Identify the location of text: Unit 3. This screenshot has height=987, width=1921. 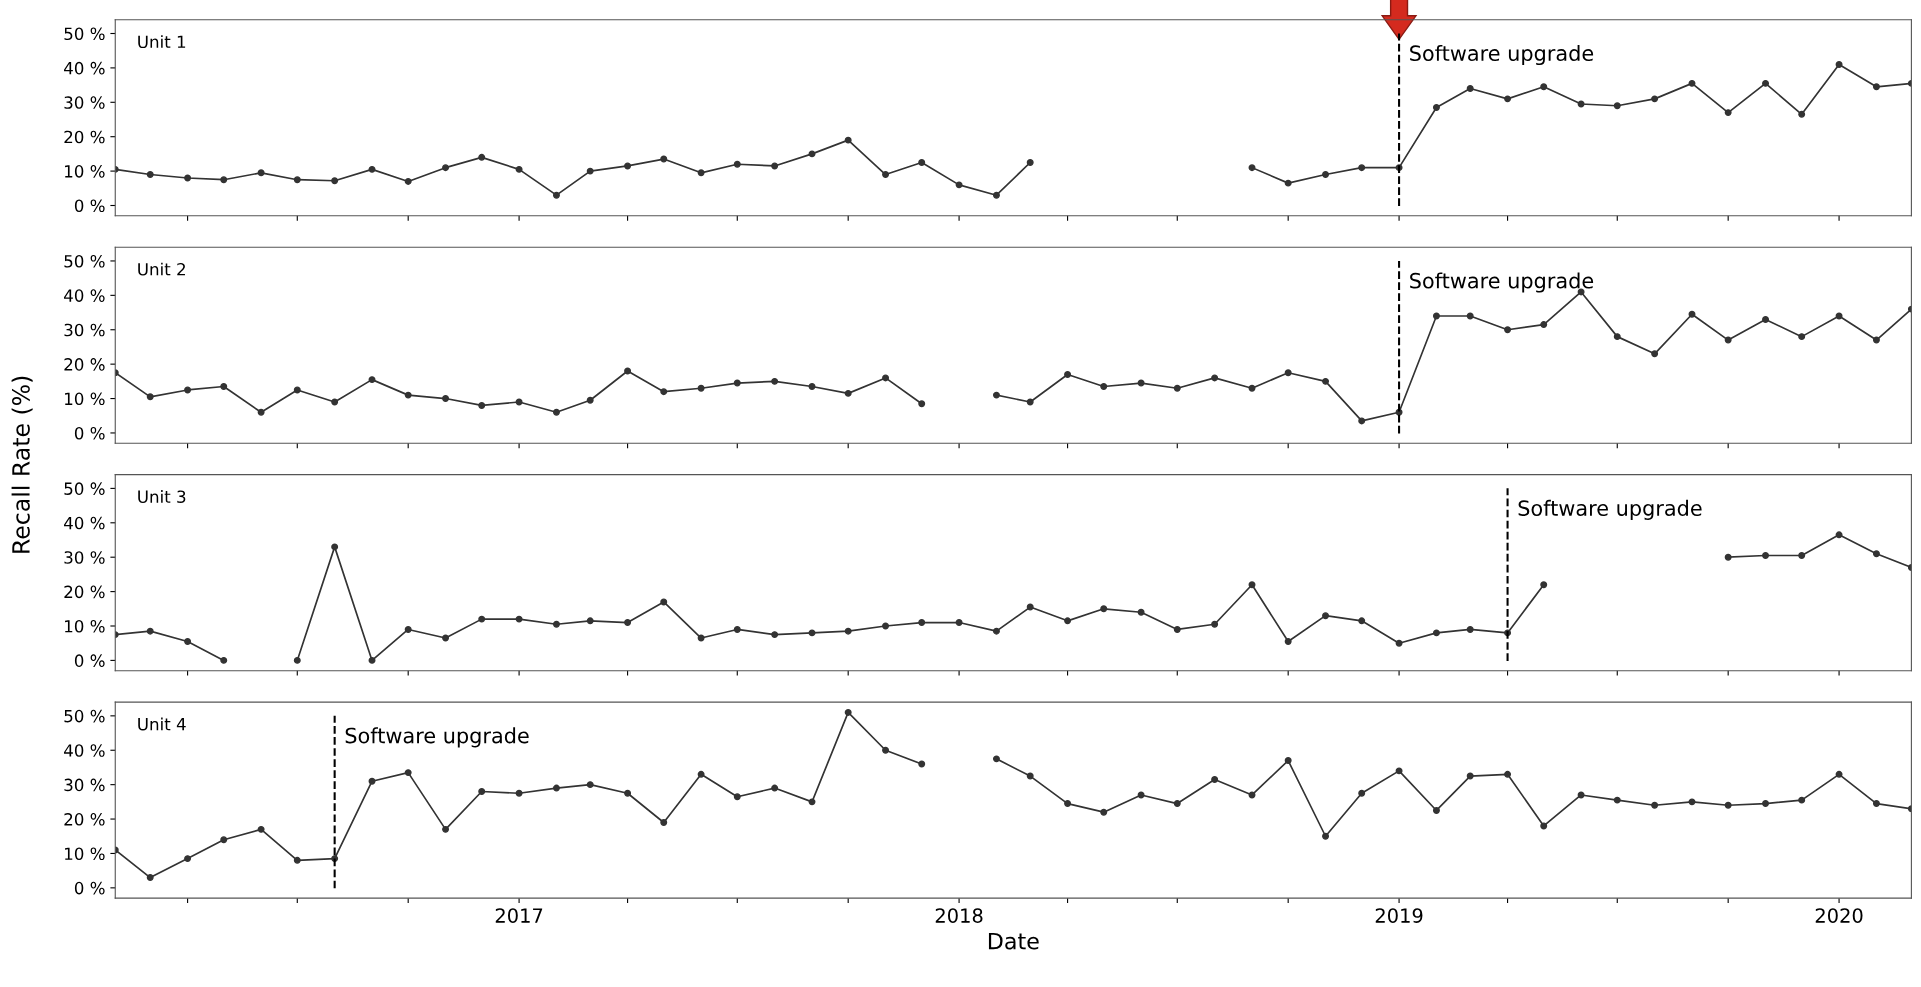
(162, 497).